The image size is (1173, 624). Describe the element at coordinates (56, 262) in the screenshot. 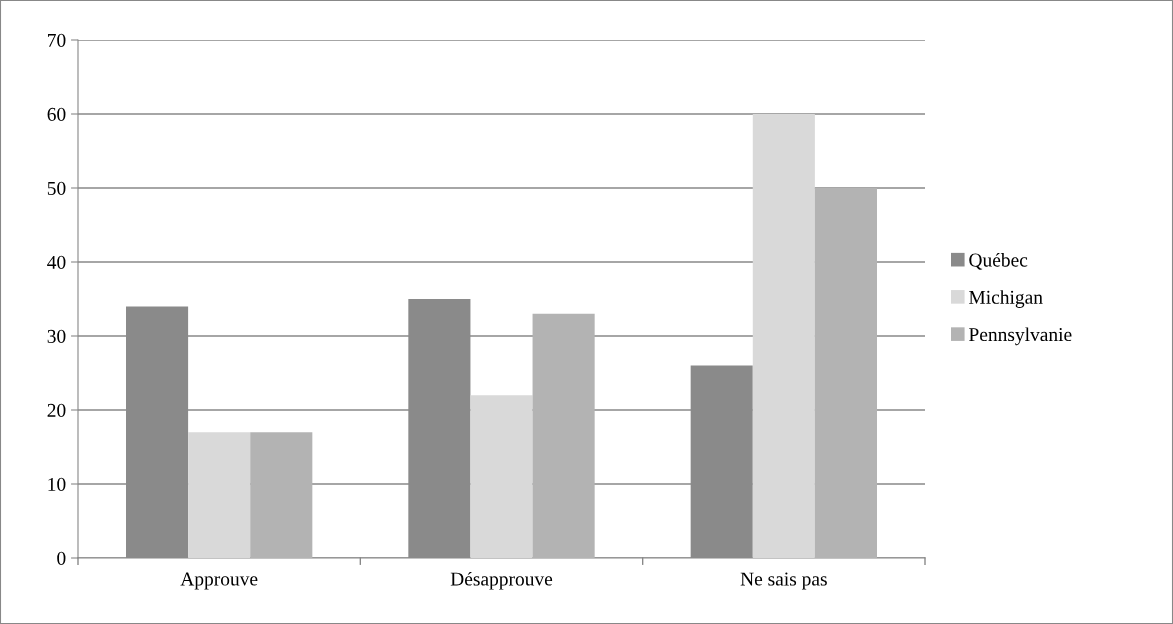

I see `y-tick-label: 40` at that location.